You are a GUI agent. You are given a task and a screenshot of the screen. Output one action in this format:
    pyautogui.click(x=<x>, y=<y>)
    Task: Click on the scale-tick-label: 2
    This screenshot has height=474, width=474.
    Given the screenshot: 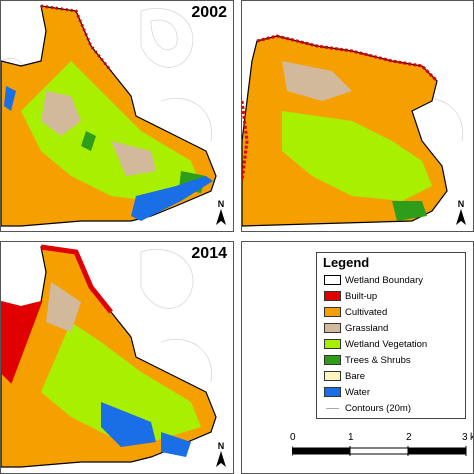 What is the action you would take?
    pyautogui.click(x=409, y=437)
    